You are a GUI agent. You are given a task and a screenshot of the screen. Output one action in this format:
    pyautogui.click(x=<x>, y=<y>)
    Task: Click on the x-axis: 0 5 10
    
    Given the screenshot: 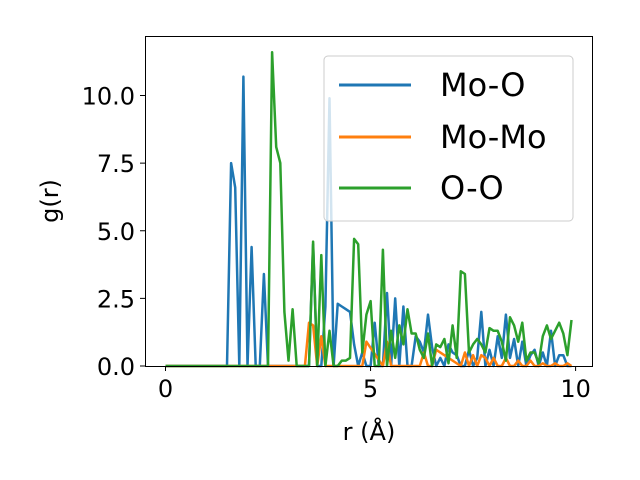 What is the action you would take?
    pyautogui.click(x=374, y=384)
    